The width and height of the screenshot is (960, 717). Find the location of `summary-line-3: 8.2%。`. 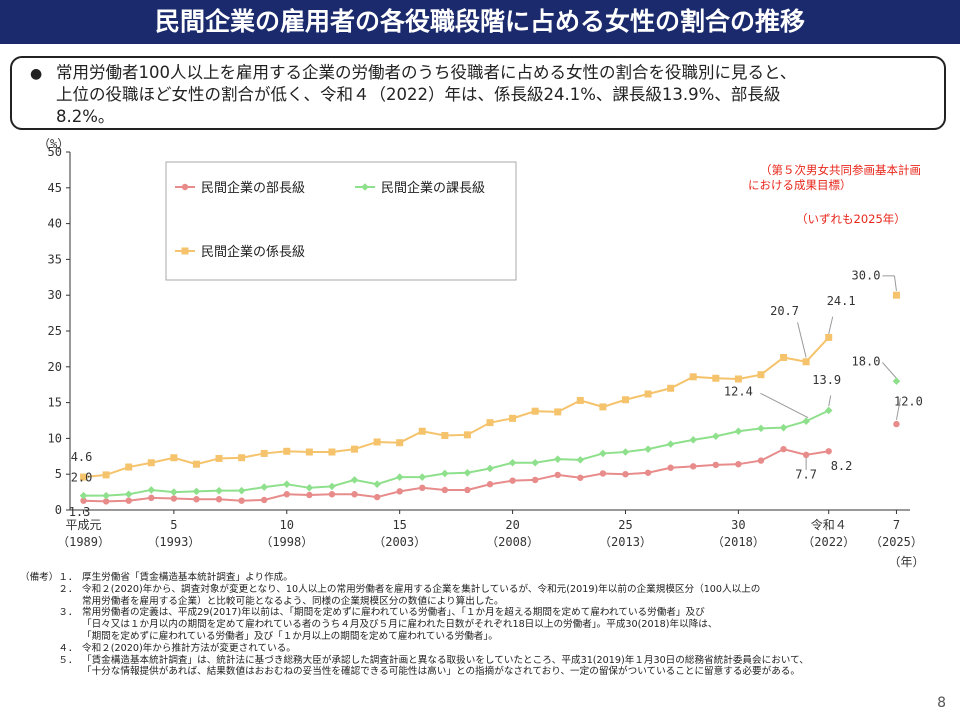

summary-line-3: 8.2%。 is located at coordinates (85, 116).